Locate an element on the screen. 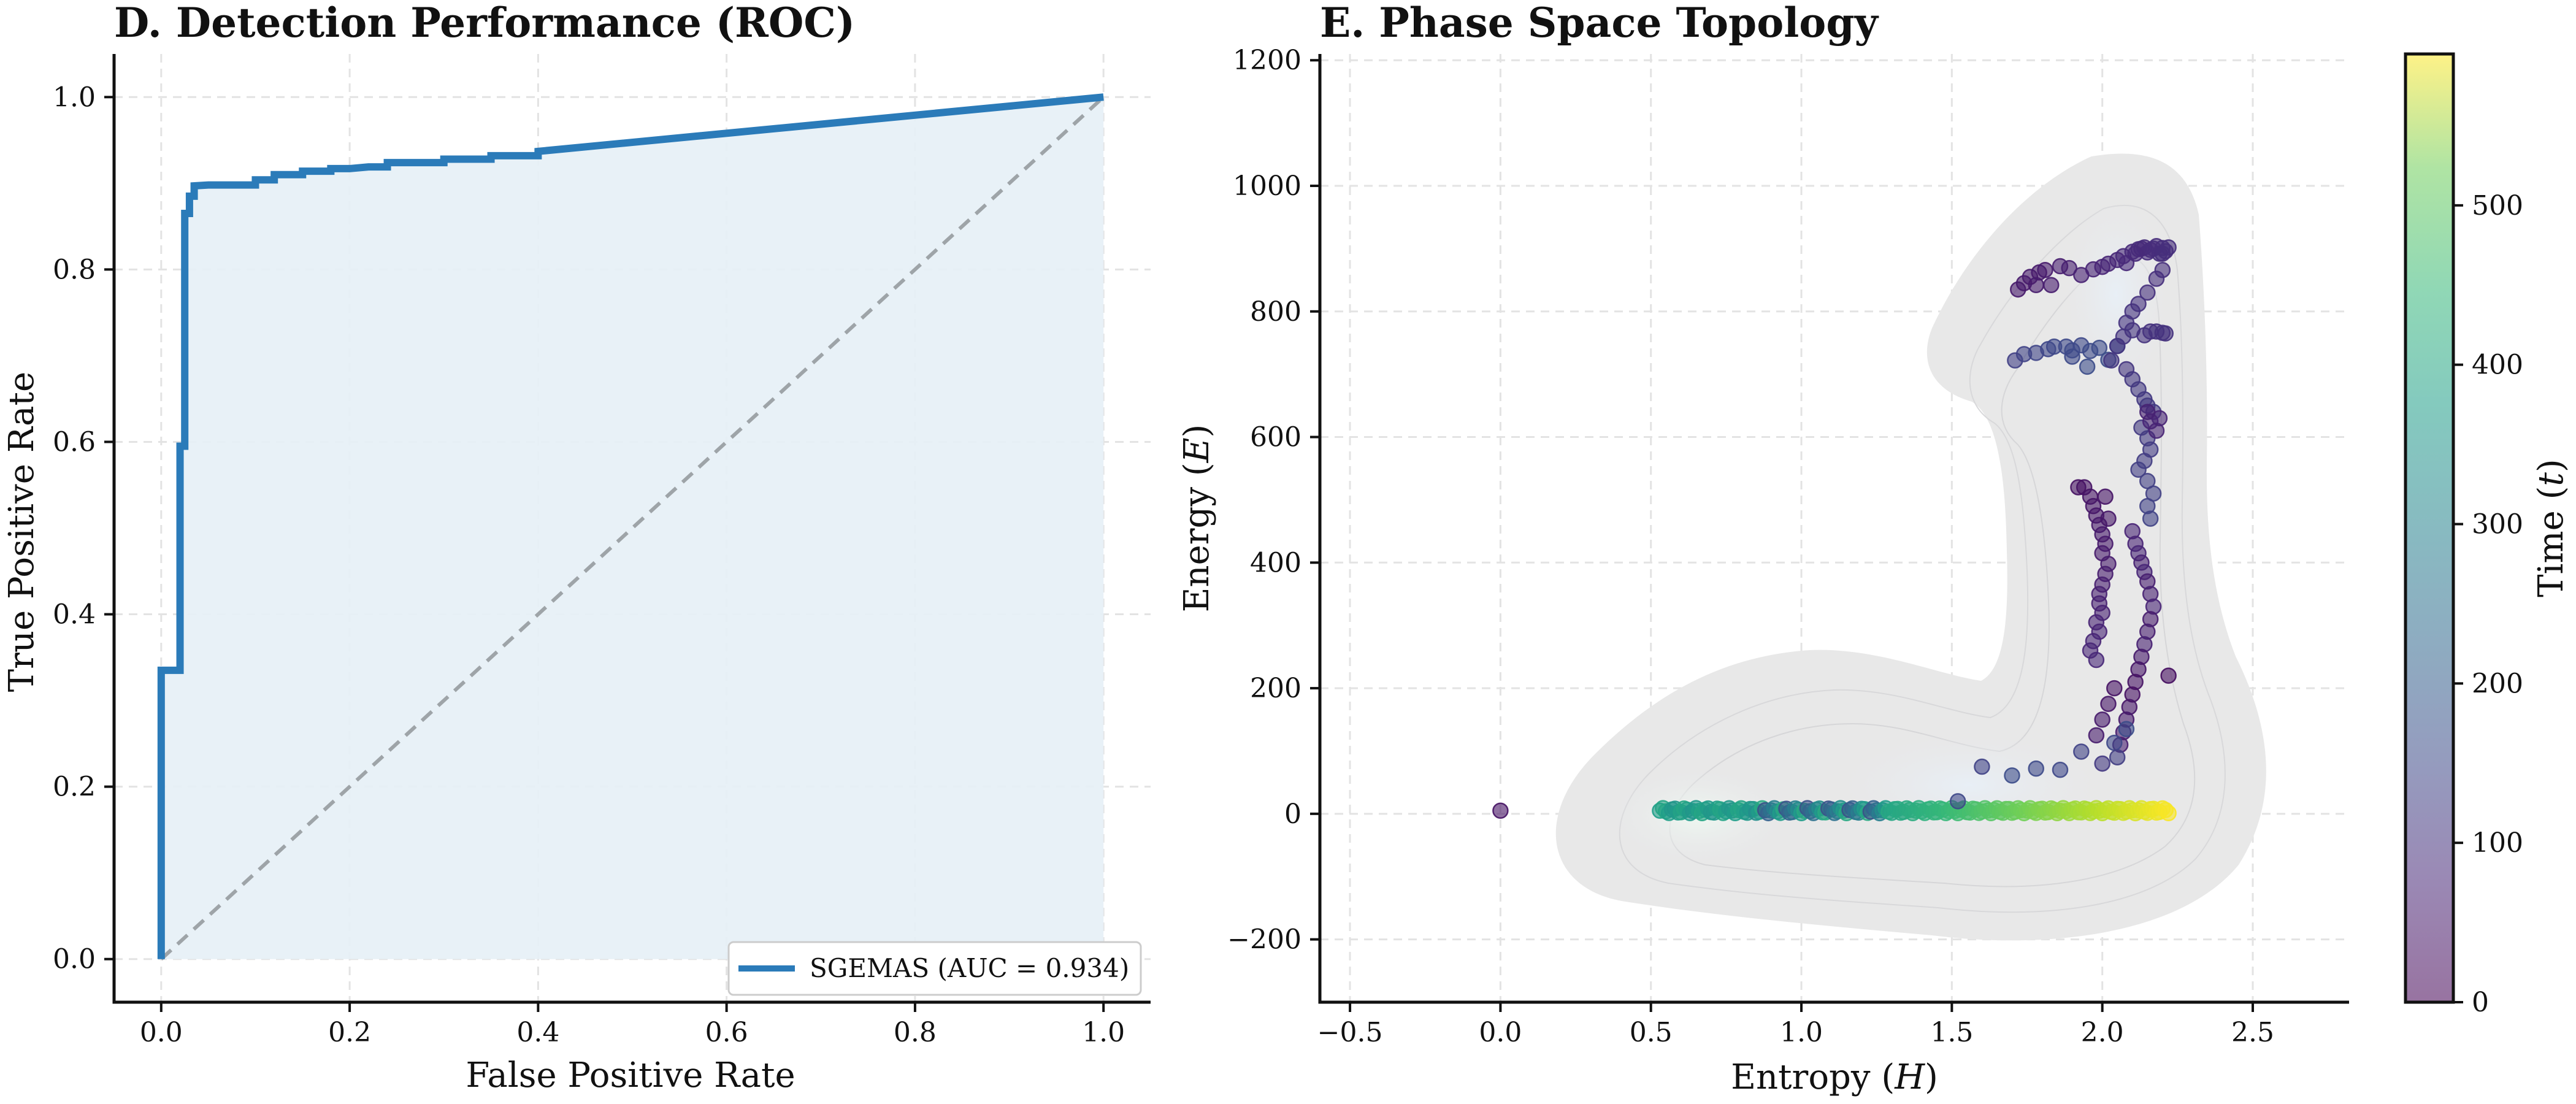  phase-y-tick-label: 0 is located at coordinates (1292, 814).